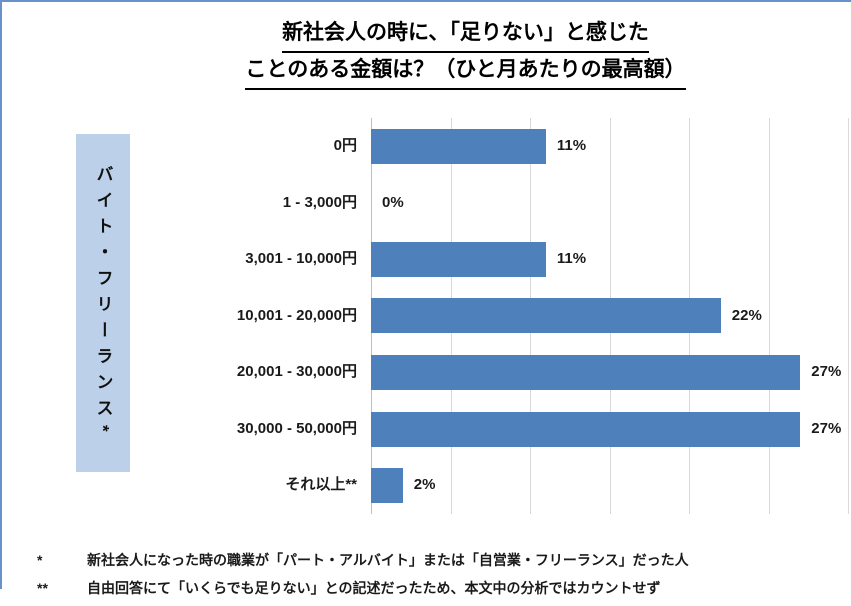 The height and width of the screenshot is (606, 851). I want to click on group-label: バイト・フリーランス*, so click(103, 303).